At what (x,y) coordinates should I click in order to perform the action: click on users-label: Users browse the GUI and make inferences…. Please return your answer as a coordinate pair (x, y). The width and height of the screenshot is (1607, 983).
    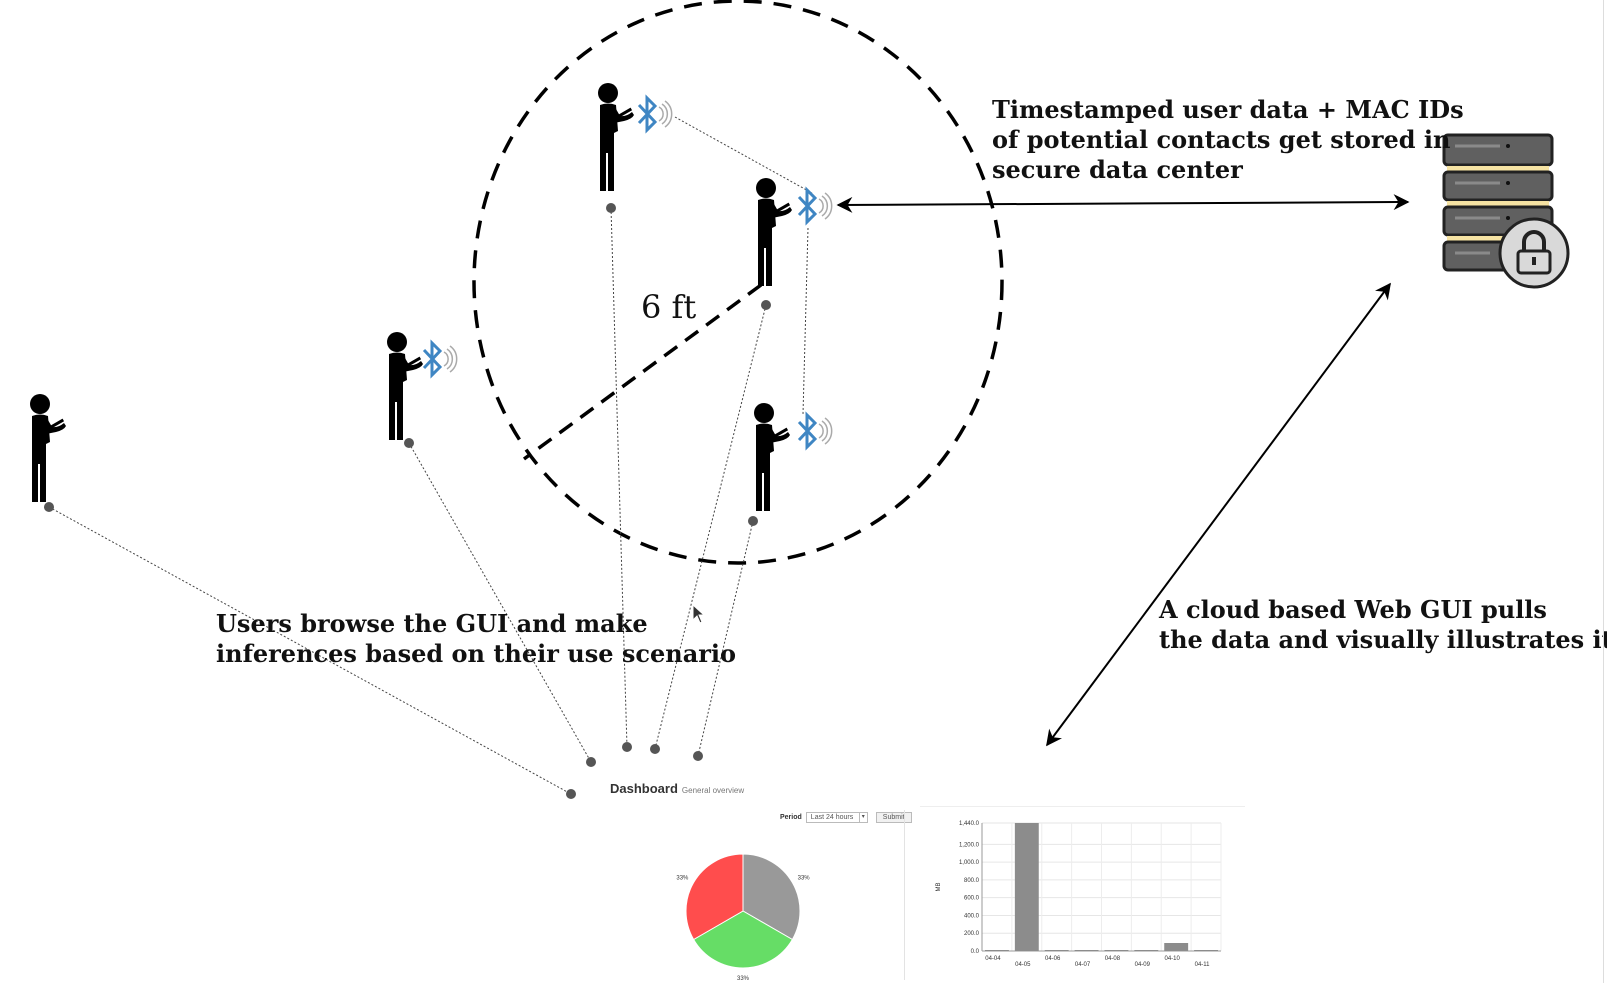
    Looking at the image, I should click on (476, 638).